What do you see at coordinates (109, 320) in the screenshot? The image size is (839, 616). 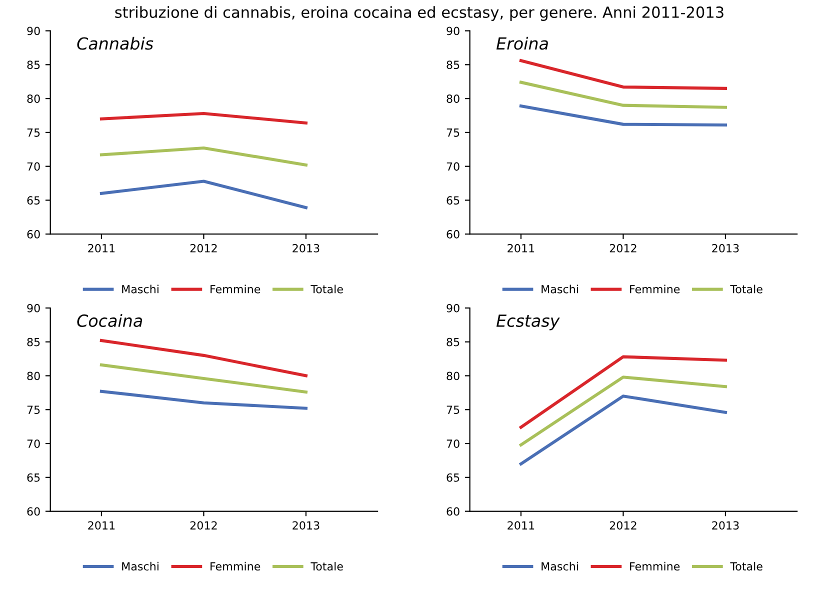 I see `chart-title: Cocaina` at bounding box center [109, 320].